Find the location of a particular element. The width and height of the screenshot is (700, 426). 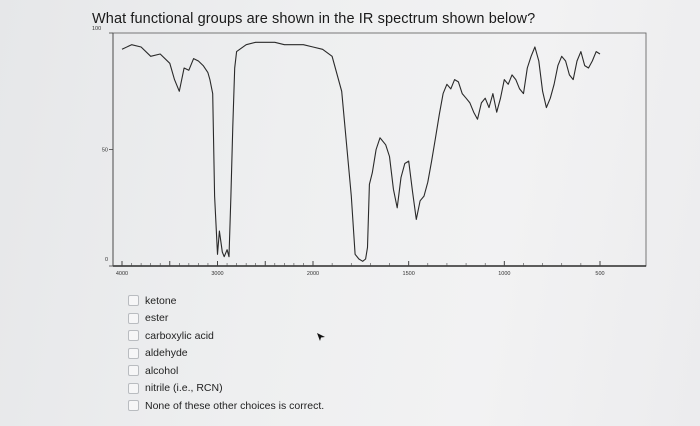

option-aldehyde: aldehyde is located at coordinates (226, 354).